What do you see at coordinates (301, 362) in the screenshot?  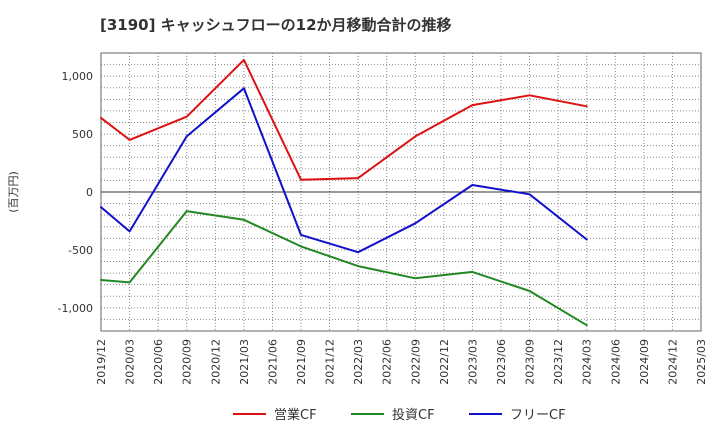 I see `x-tick-label: 2021/09` at bounding box center [301, 362].